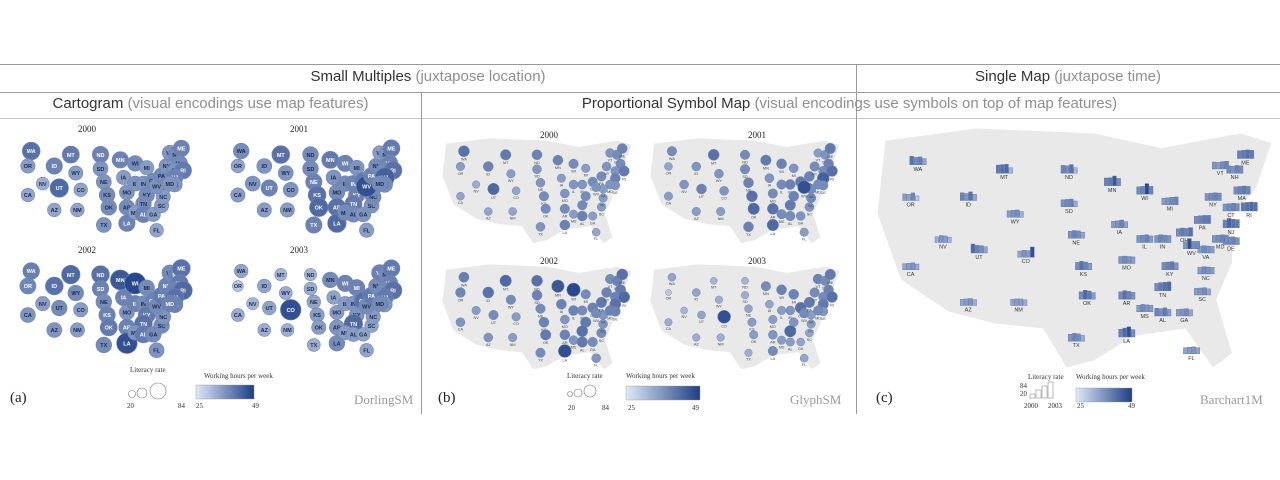 Image resolution: width=1280 pixels, height=480 pixels. Describe the element at coordinates (582, 192) in the screenshot. I see `glyph-label-in-0: IN` at that location.